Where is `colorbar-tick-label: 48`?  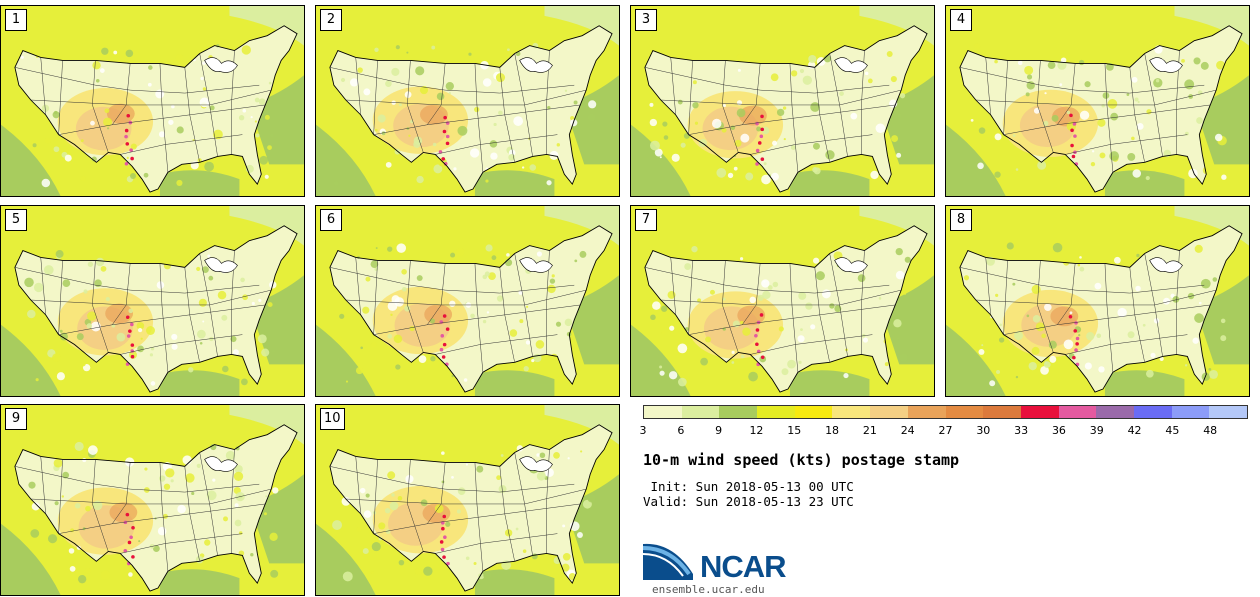 colorbar-tick-label: 48 is located at coordinates (1210, 430).